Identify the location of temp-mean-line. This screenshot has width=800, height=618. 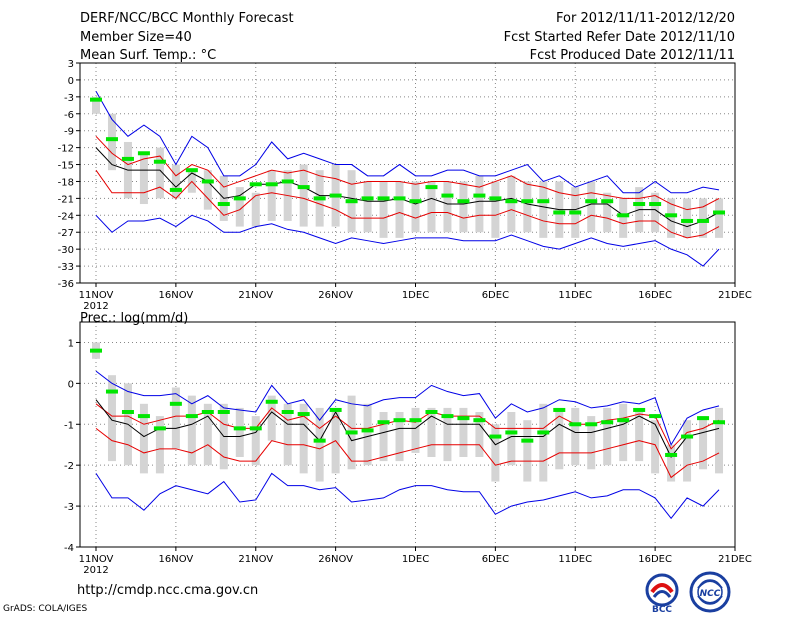
(407, 187).